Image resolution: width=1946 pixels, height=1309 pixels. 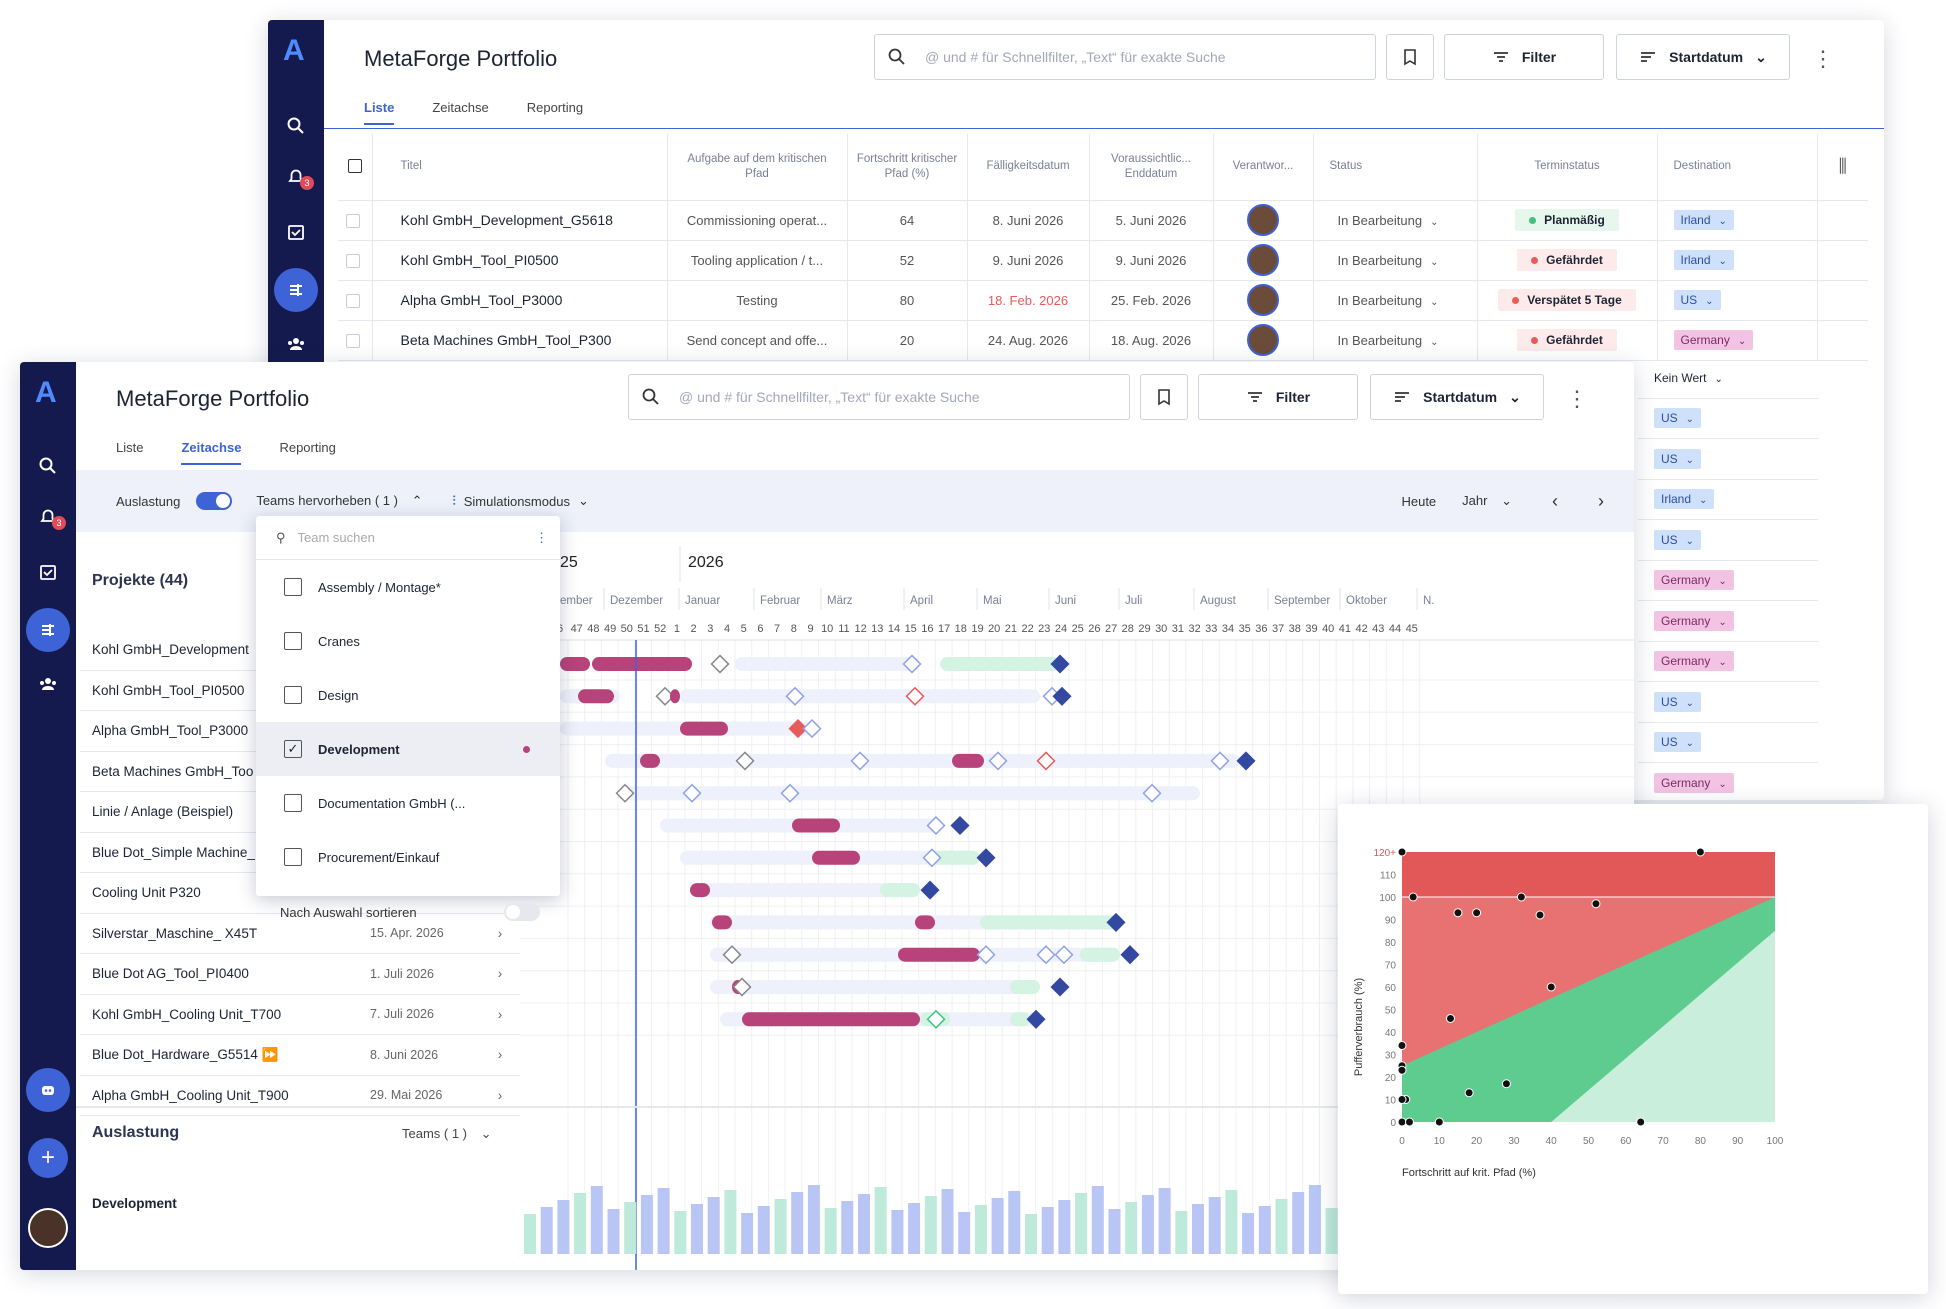 I want to click on teams-filter-select: Teams ( 1 ) ⌄, so click(x=447, y=1134).